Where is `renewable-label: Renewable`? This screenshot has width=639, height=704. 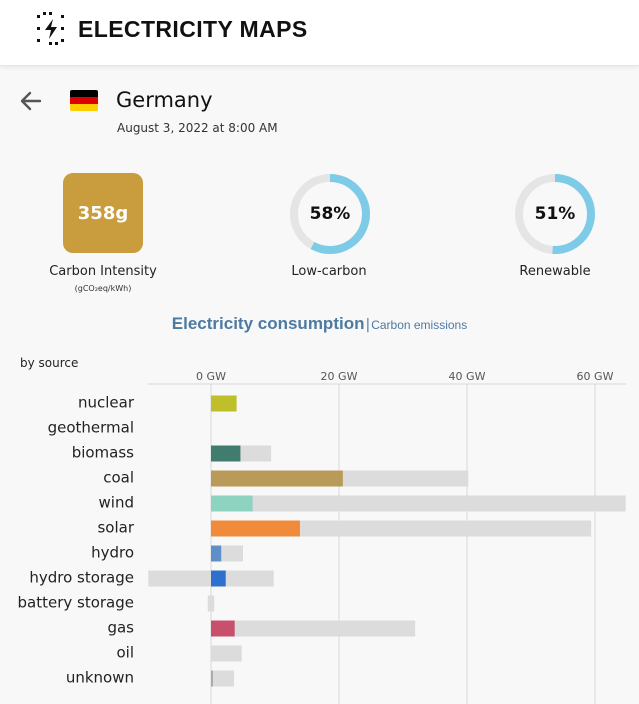
renewable-label: Renewable is located at coordinates (555, 271).